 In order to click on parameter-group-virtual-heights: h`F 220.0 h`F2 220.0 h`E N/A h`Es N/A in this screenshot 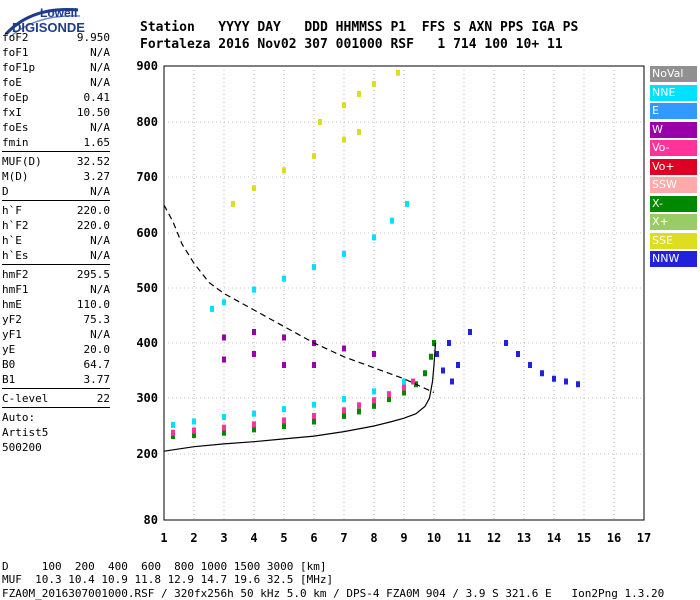, I will do `click(56, 233)`.